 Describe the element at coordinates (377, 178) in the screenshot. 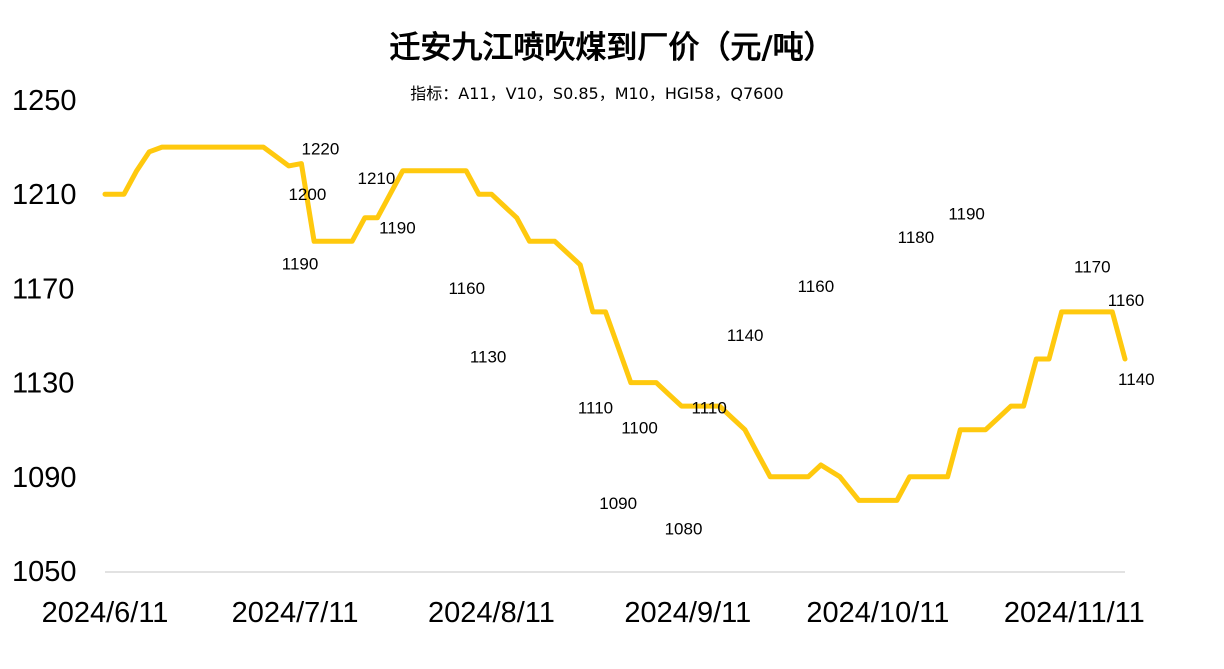

I see `data-label: 1210` at that location.